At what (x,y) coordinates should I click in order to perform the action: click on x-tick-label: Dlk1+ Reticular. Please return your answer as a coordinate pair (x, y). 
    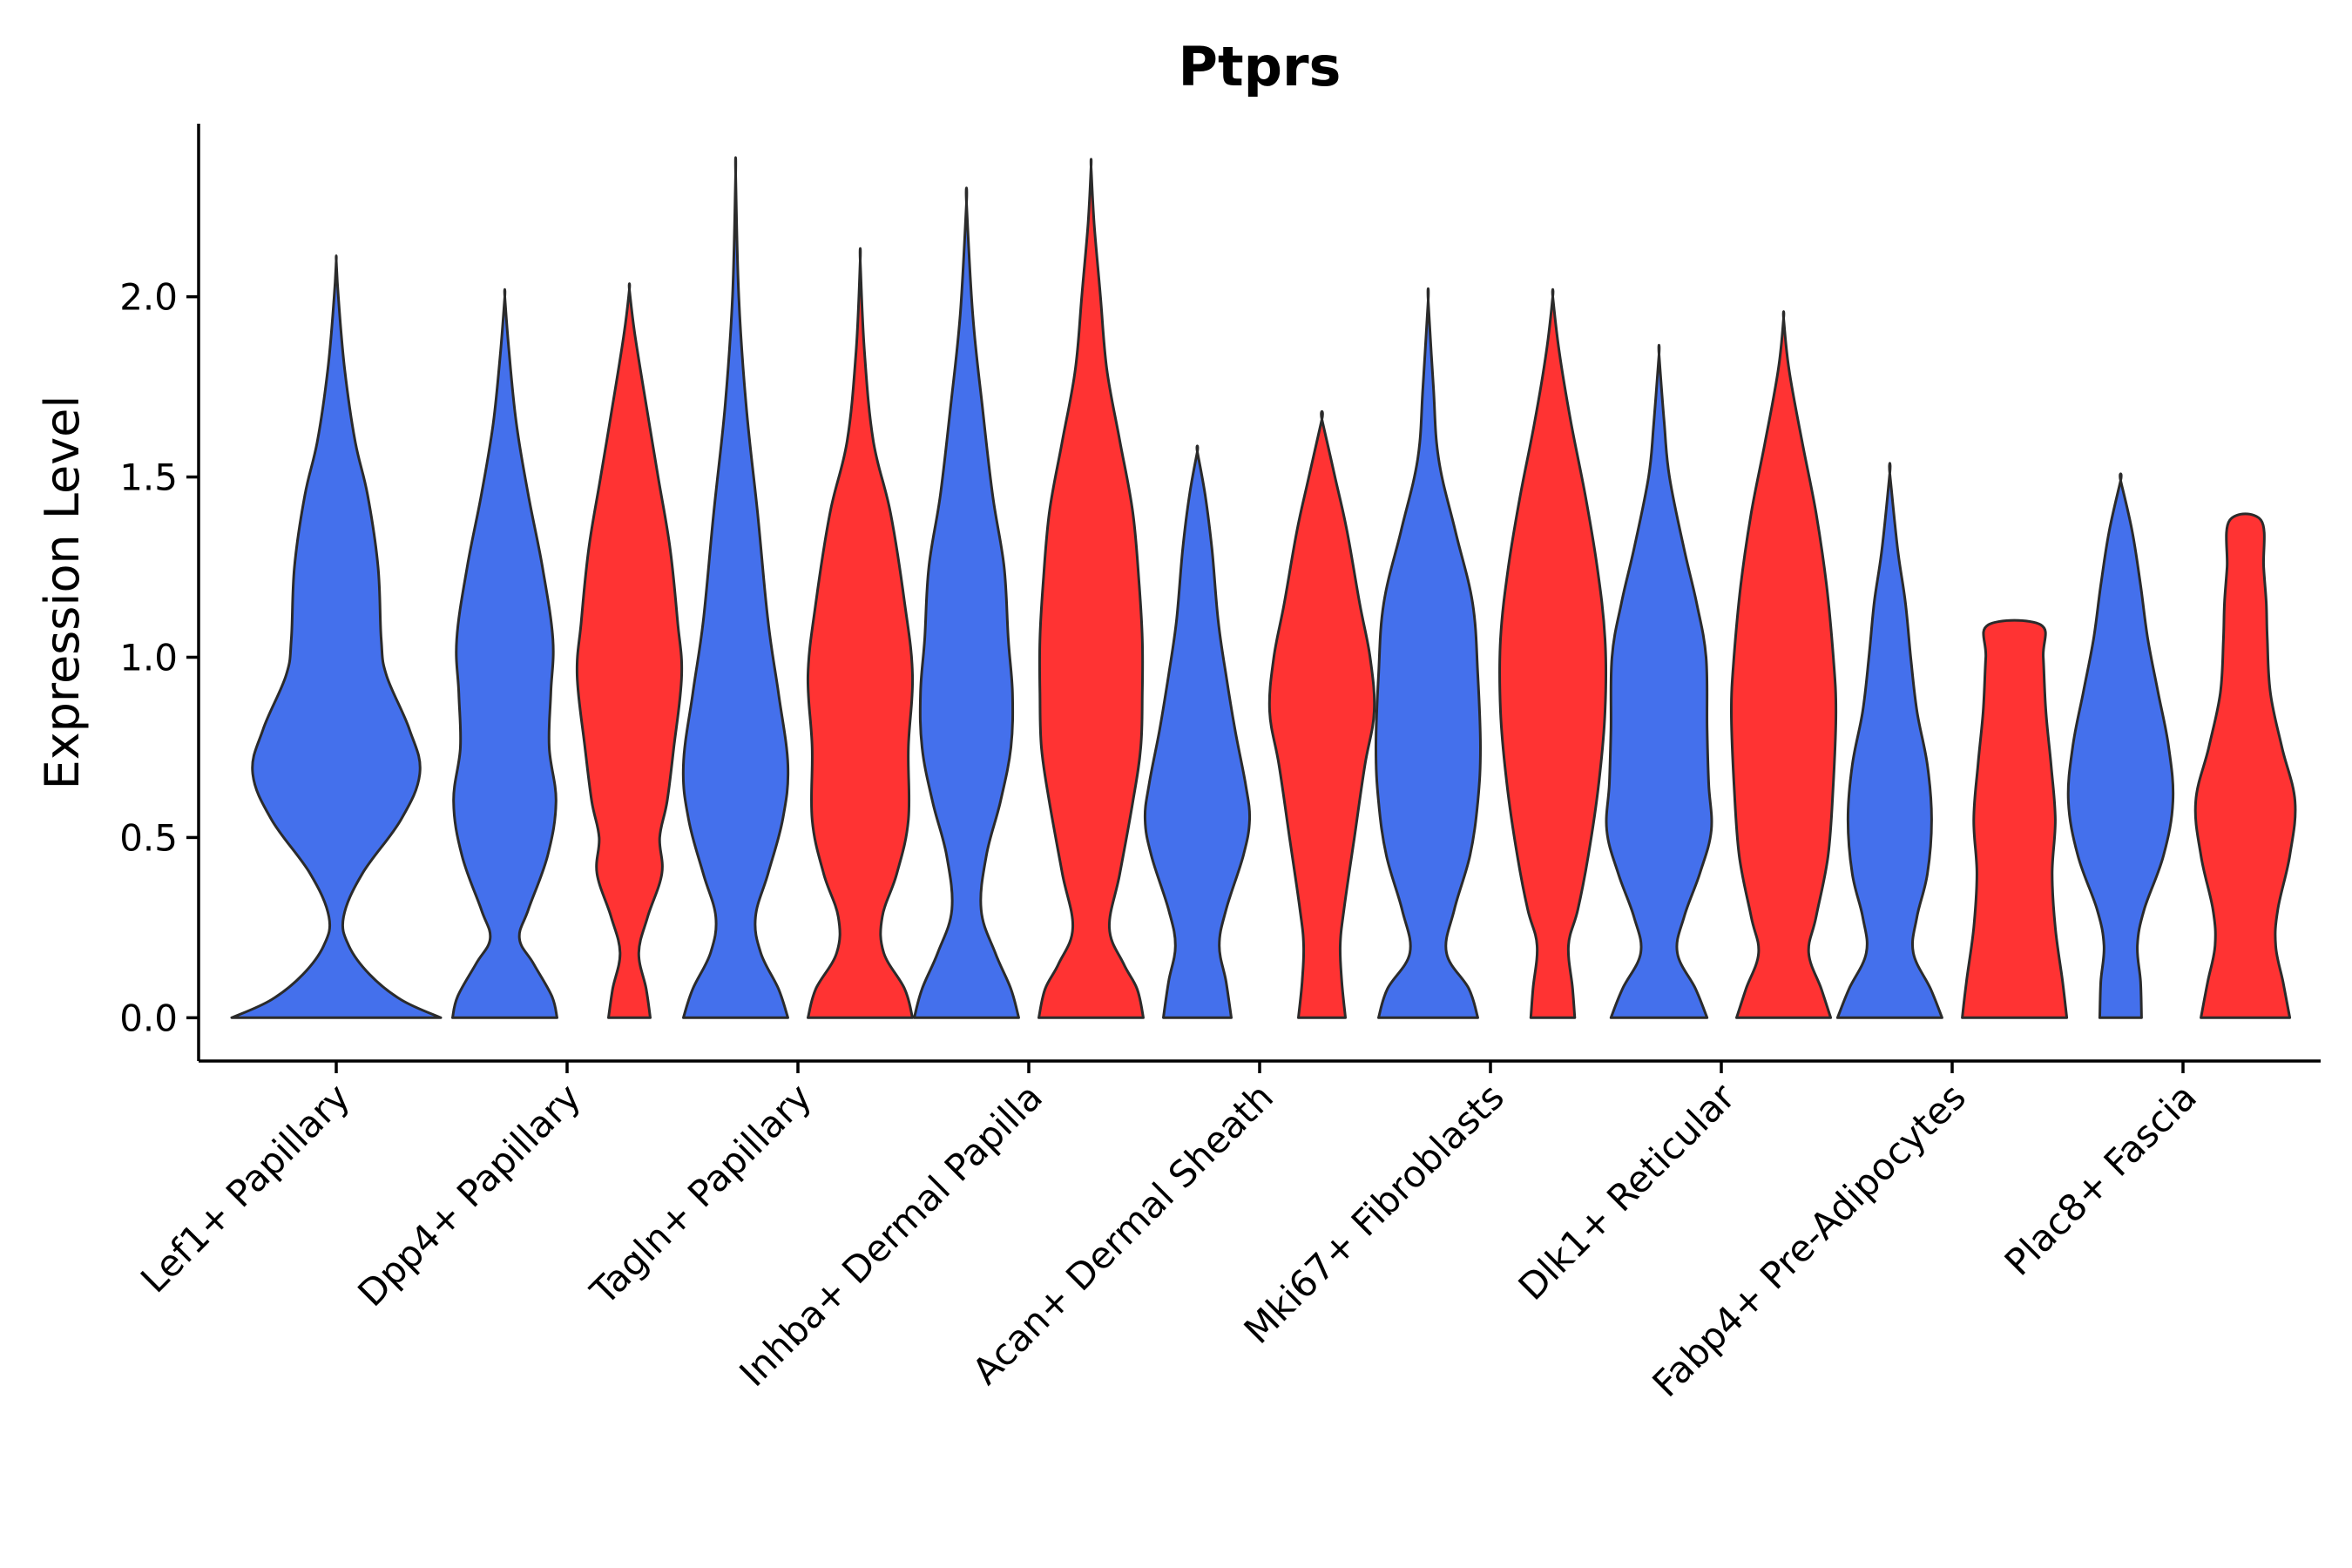
    Looking at the image, I should click on (1627, 1191).